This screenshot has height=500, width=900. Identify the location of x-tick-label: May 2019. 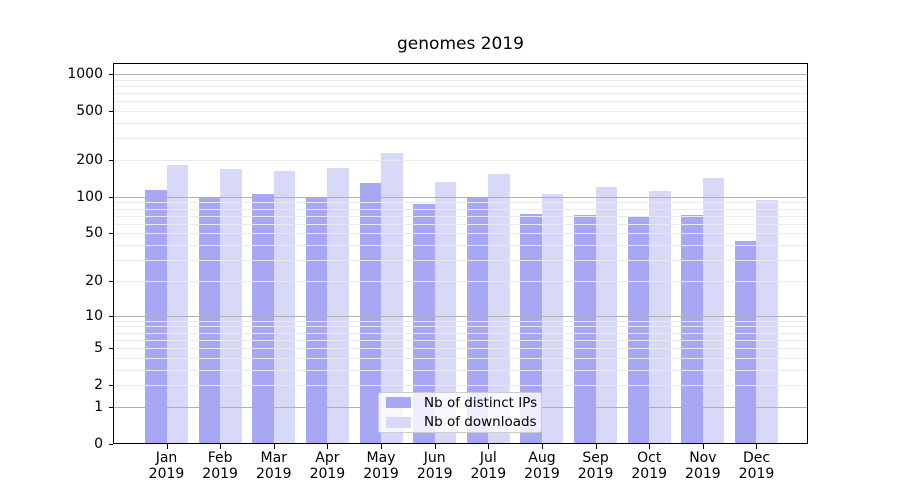
(381, 466).